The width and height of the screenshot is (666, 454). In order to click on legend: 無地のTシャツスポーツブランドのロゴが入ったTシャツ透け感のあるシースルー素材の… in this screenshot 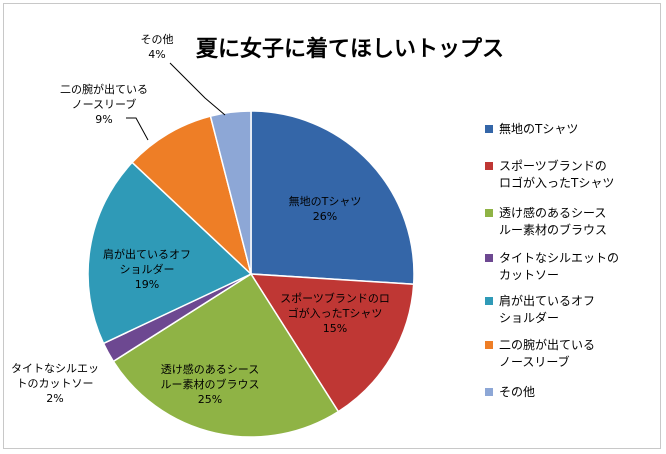, I will do `click(552, 260)`.